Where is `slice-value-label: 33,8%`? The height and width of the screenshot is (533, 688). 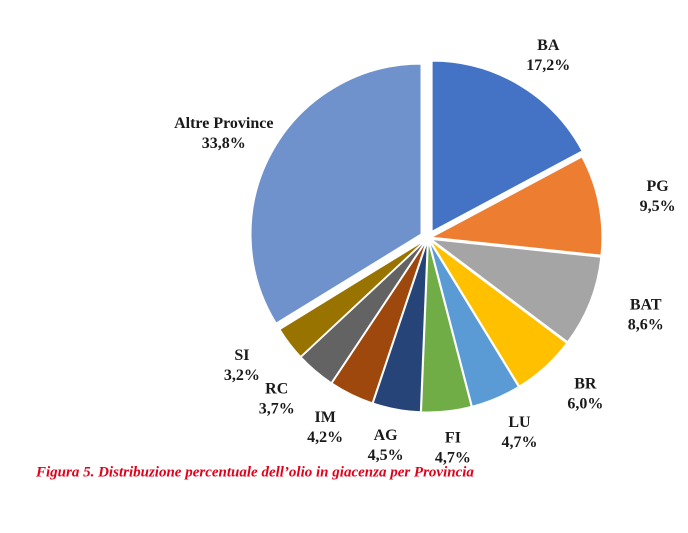 slice-value-label: 33,8% is located at coordinates (224, 143).